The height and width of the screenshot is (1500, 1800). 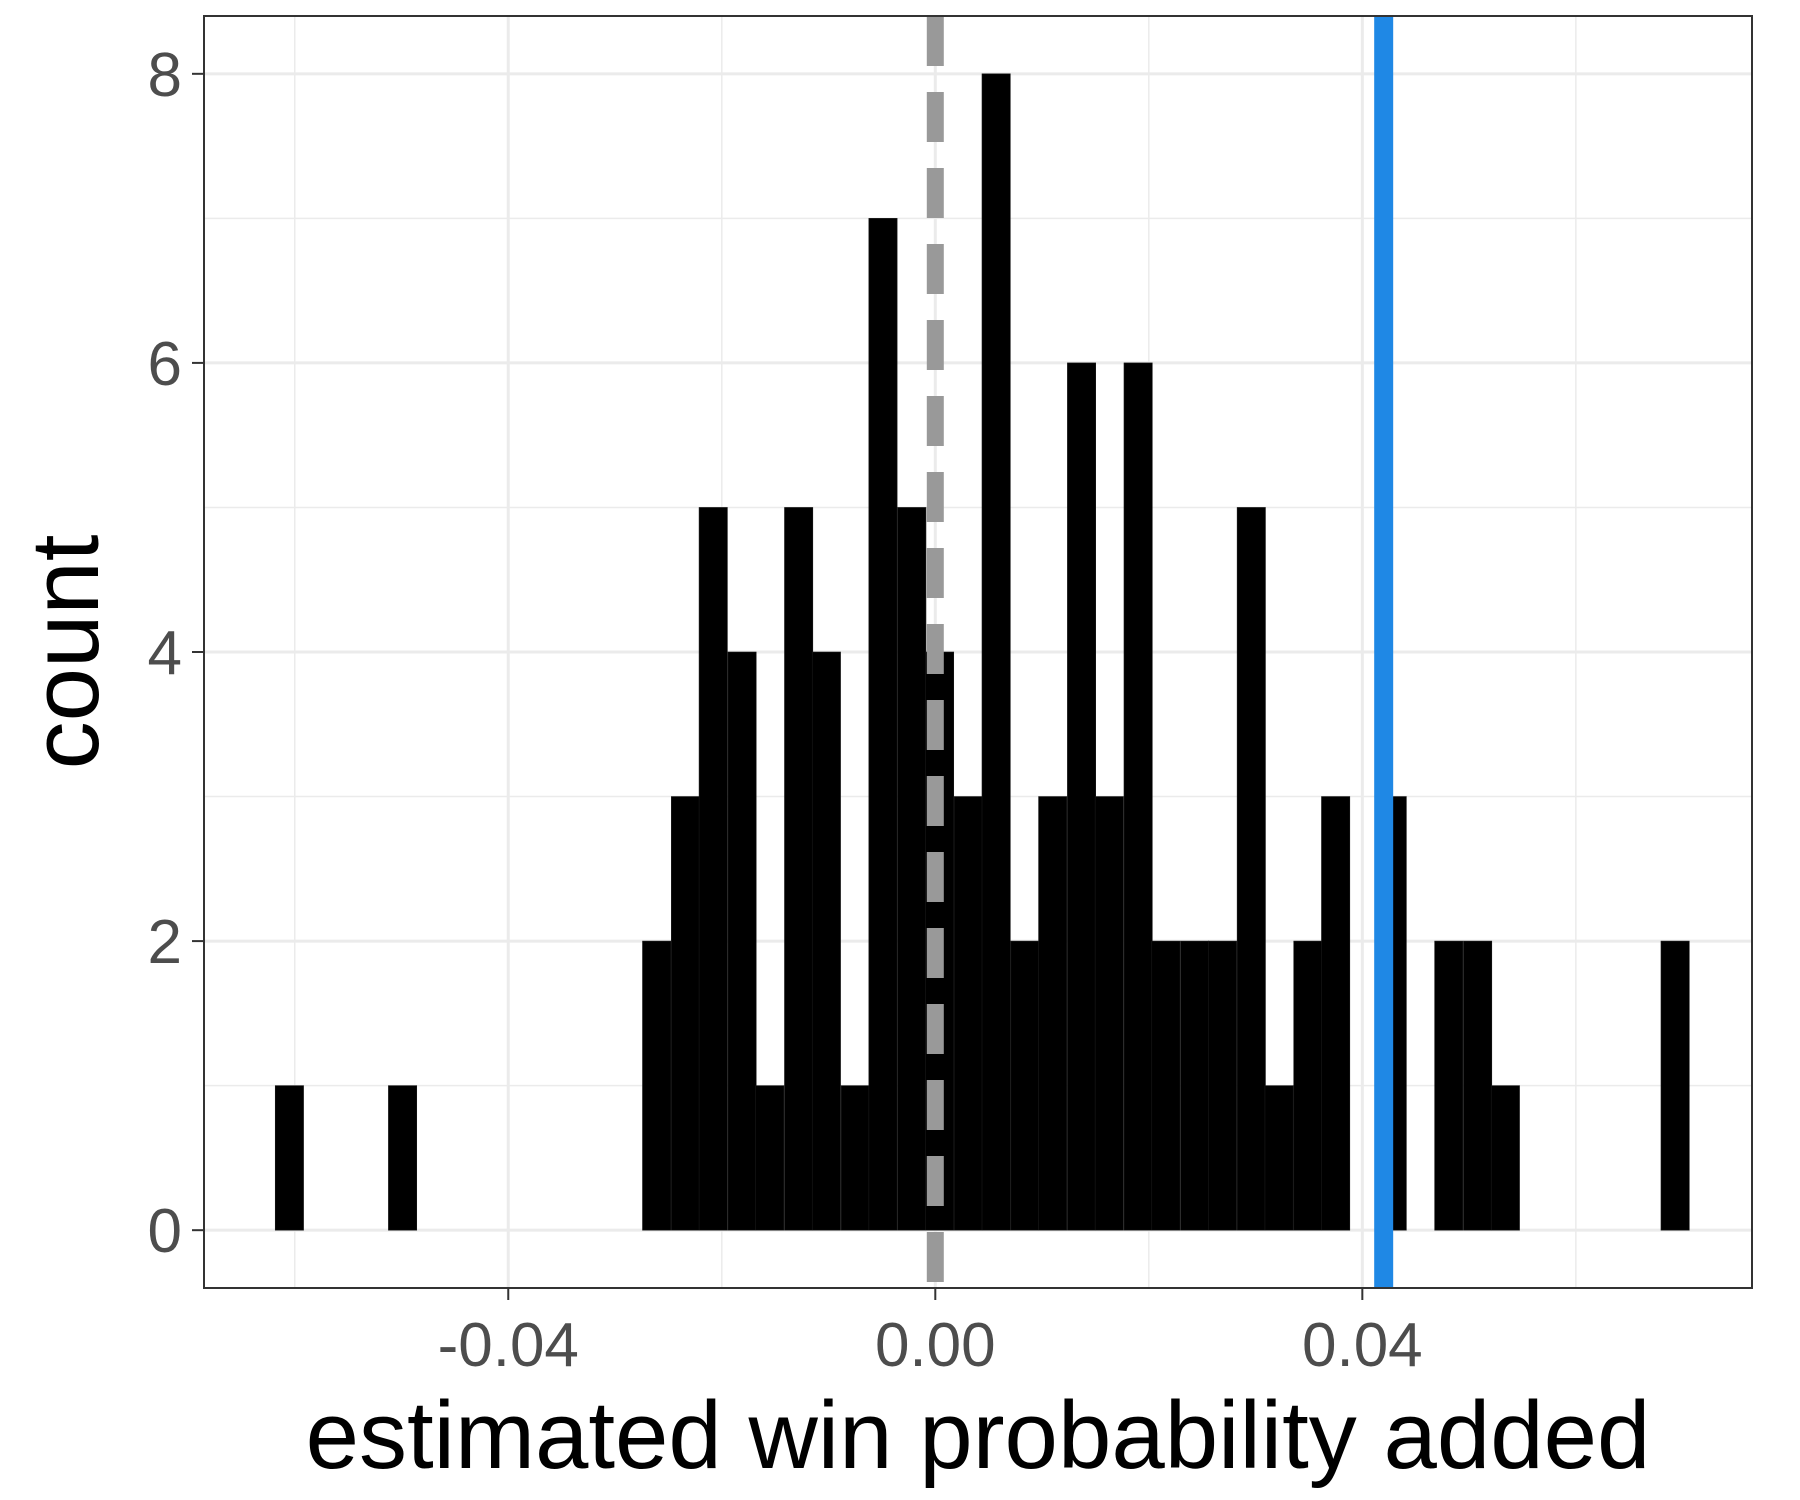 I want to click on x-tick-label: 0.00, so click(x=935, y=1345).